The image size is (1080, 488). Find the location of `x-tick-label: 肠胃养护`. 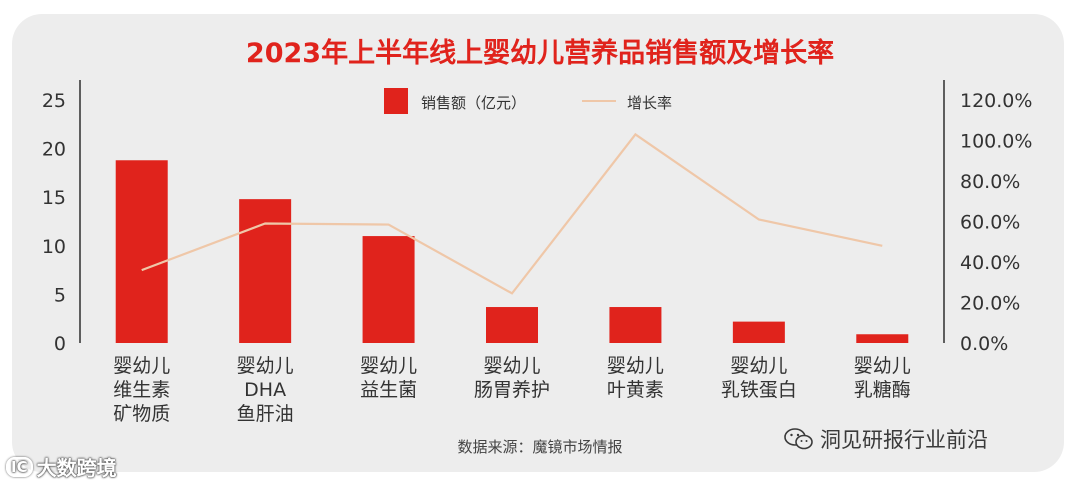

x-tick-label: 肠胃养护 is located at coordinates (512, 390).